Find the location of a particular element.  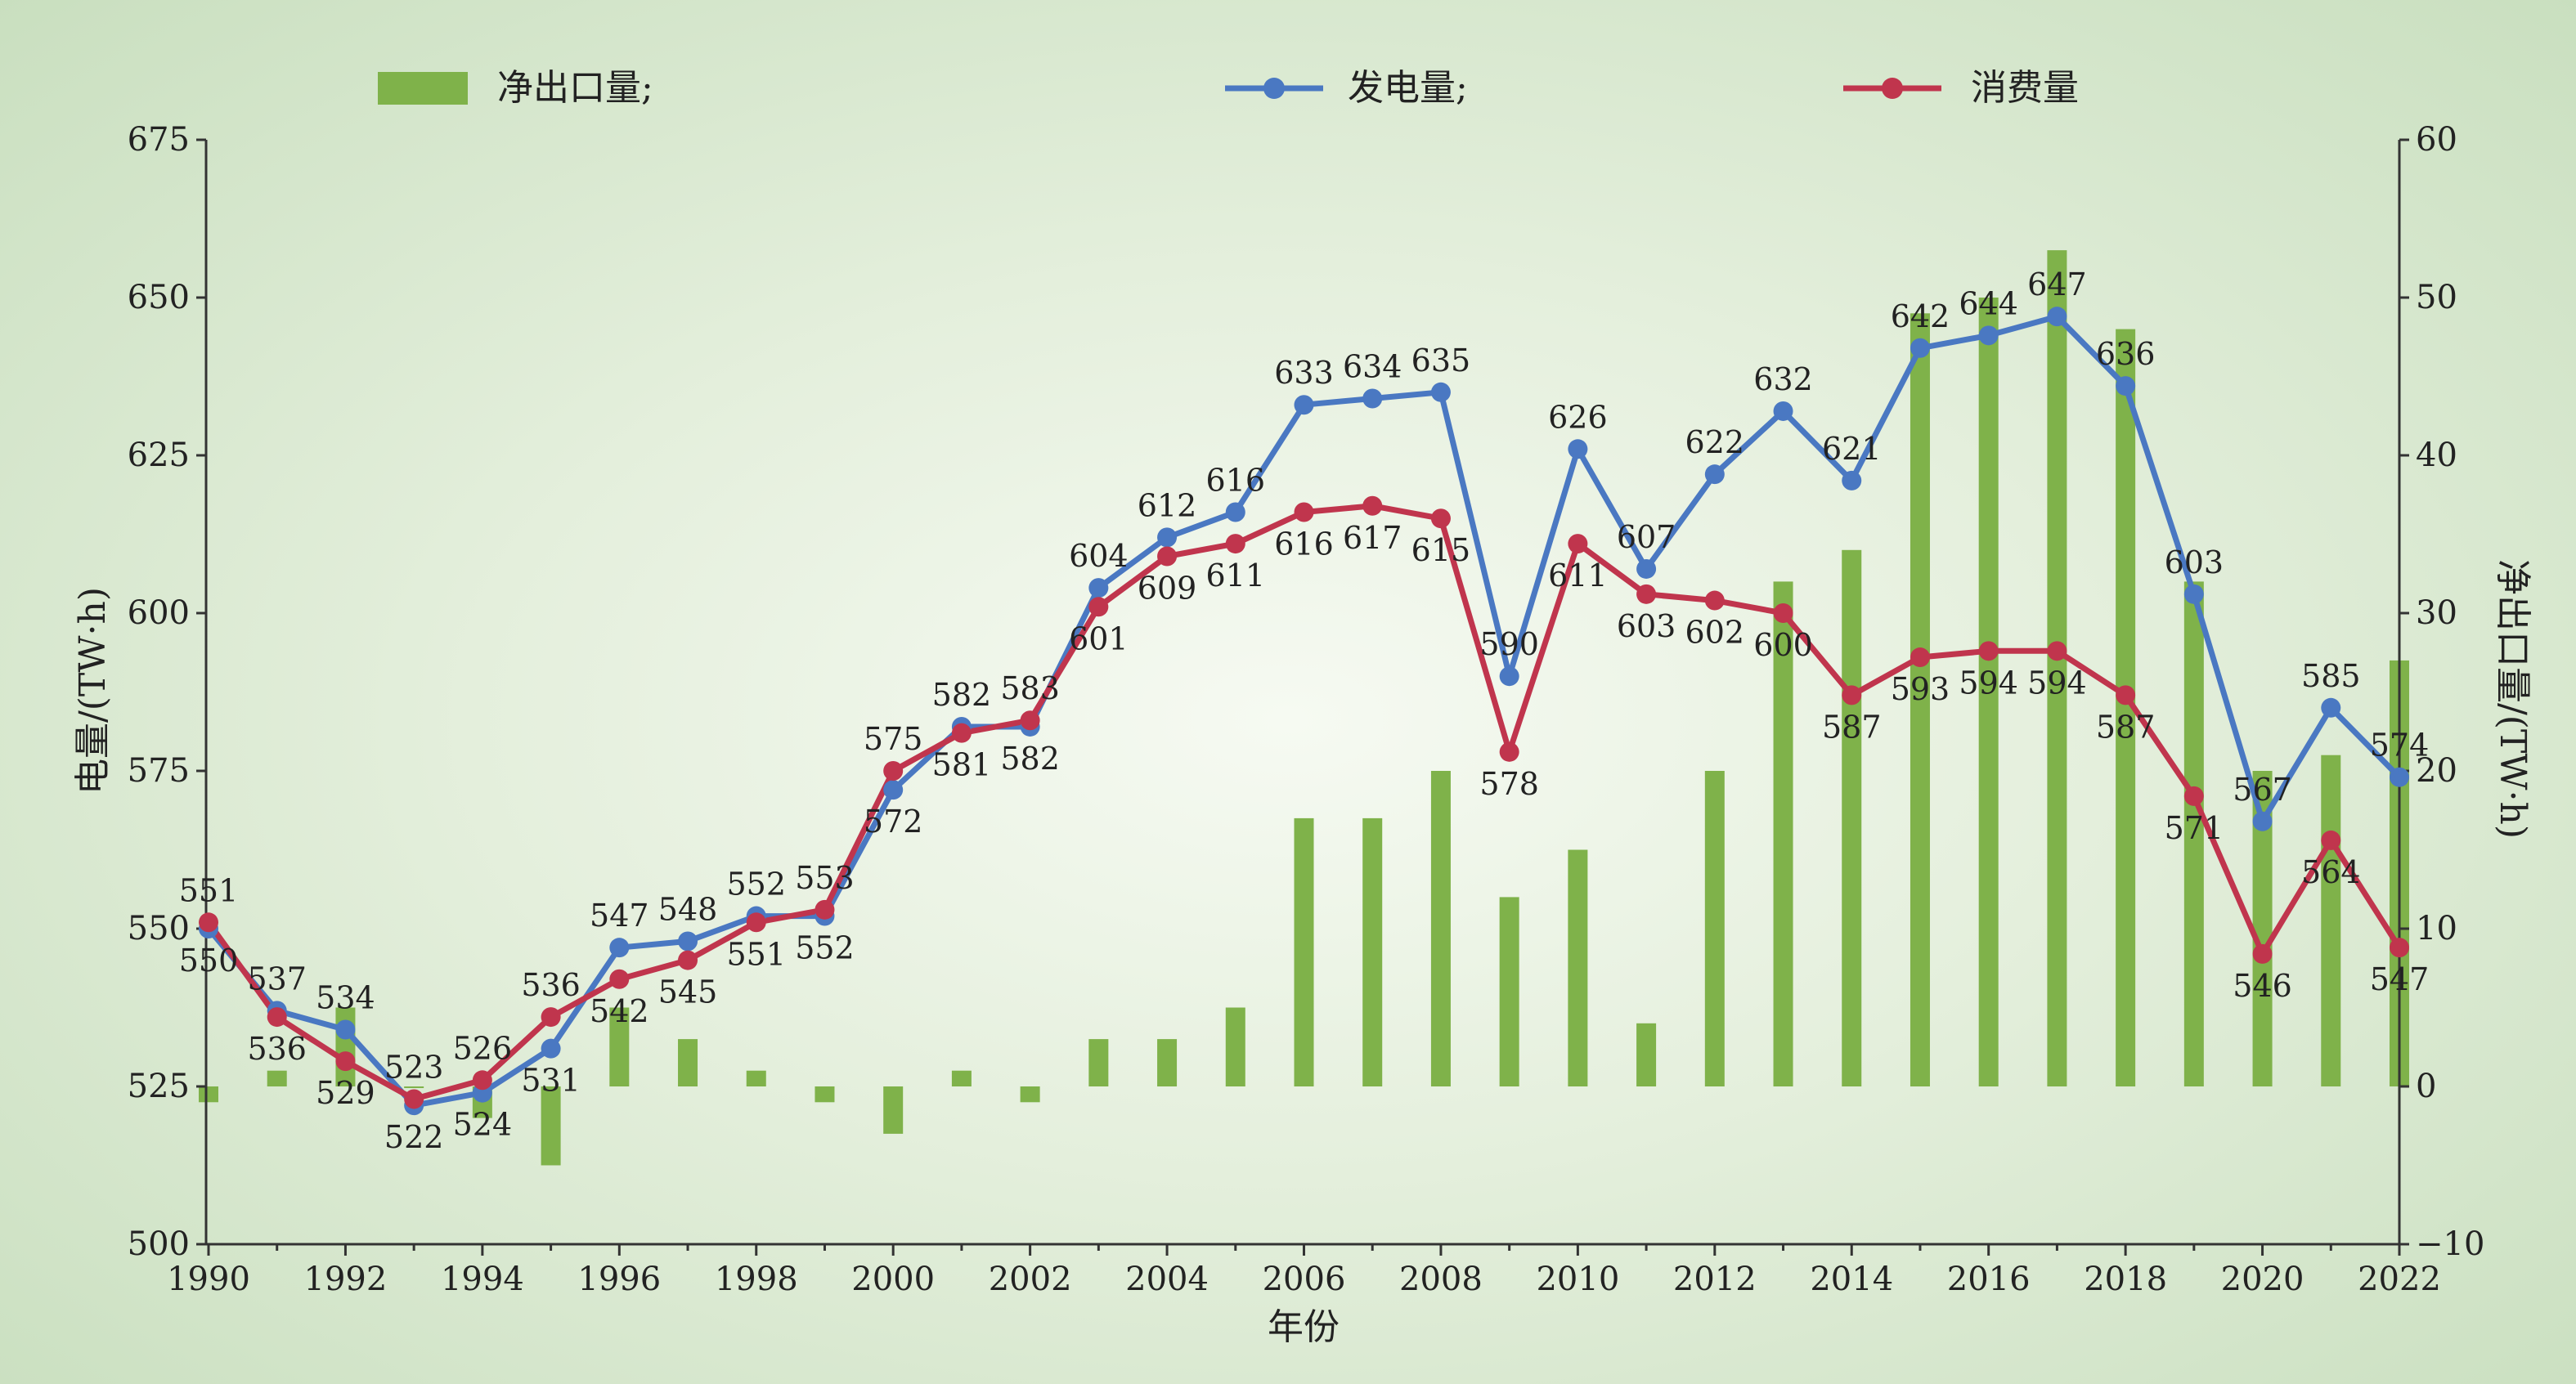

consumption-data-label: 529 is located at coordinates (345, 1093).